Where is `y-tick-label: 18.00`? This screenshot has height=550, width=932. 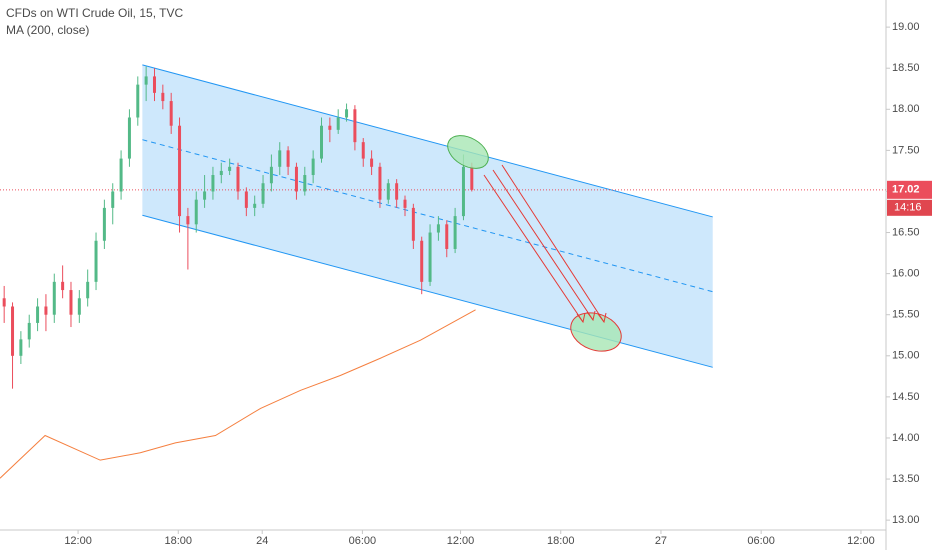
y-tick-label: 18.00 is located at coordinates (906, 109).